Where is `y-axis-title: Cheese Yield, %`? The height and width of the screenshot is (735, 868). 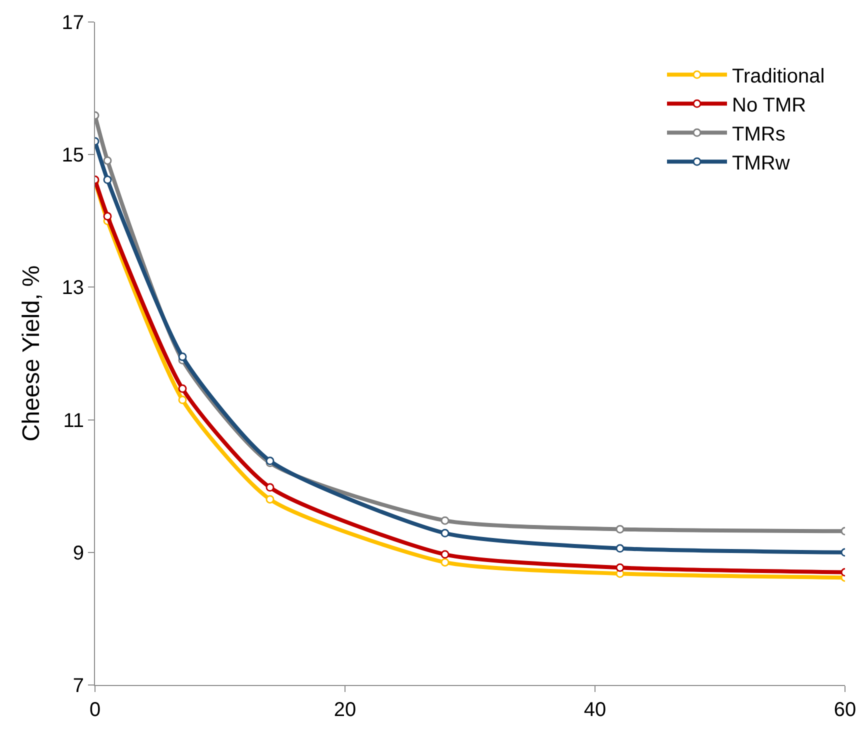 y-axis-title: Cheese Yield, % is located at coordinates (31, 353).